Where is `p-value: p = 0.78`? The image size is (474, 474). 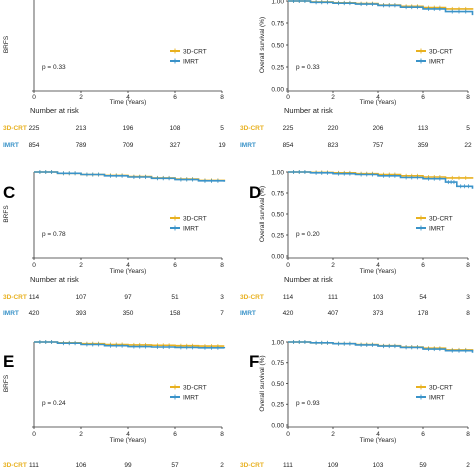
p-value: p = 0.78 is located at coordinates (54, 234).